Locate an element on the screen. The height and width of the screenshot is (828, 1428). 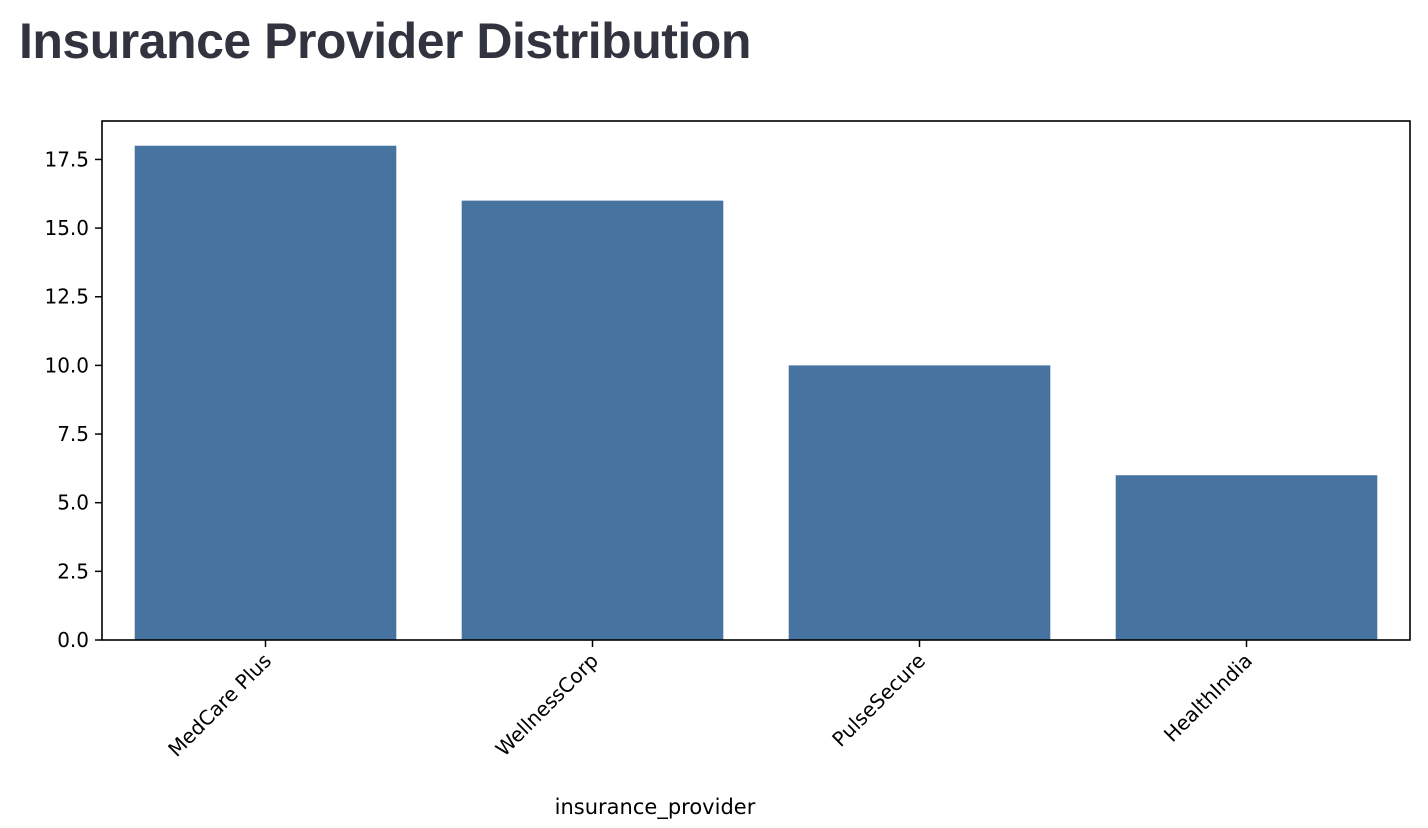
y-tick-label: 5.0 is located at coordinates (73, 503).